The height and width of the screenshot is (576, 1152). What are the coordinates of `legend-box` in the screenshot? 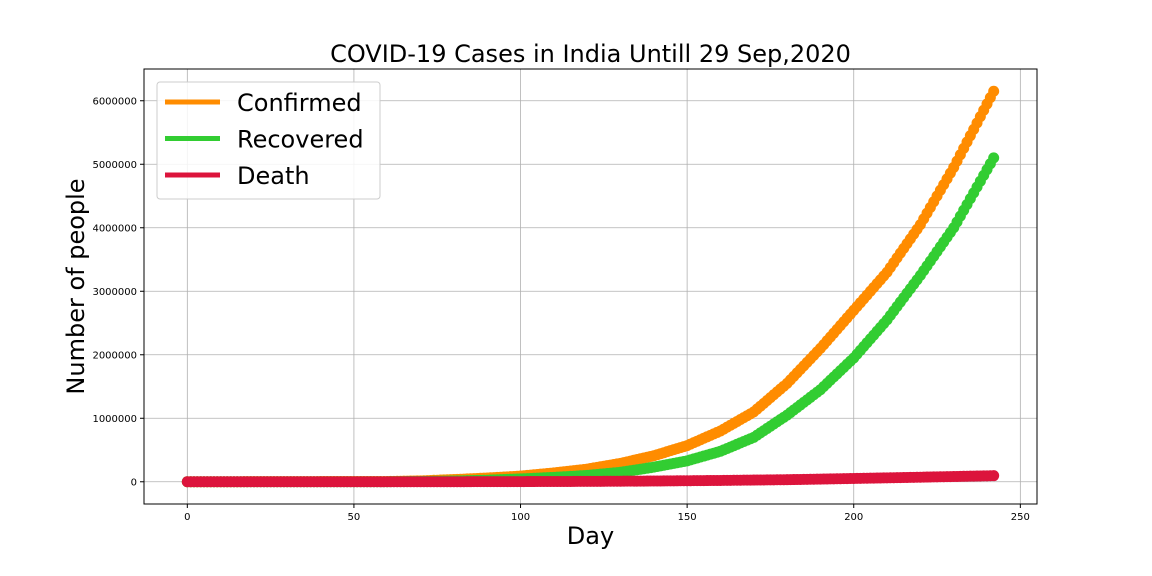 It's located at (268, 140).